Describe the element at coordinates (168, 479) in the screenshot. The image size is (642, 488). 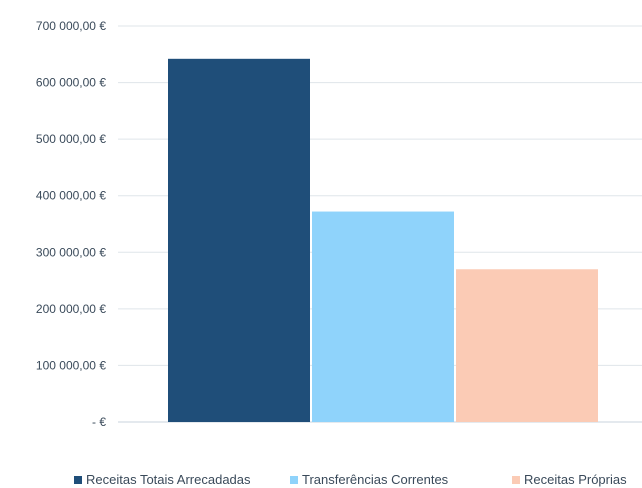
I see `legend-label-receitas-totais: Receitas Totais Arrecadadas` at that location.